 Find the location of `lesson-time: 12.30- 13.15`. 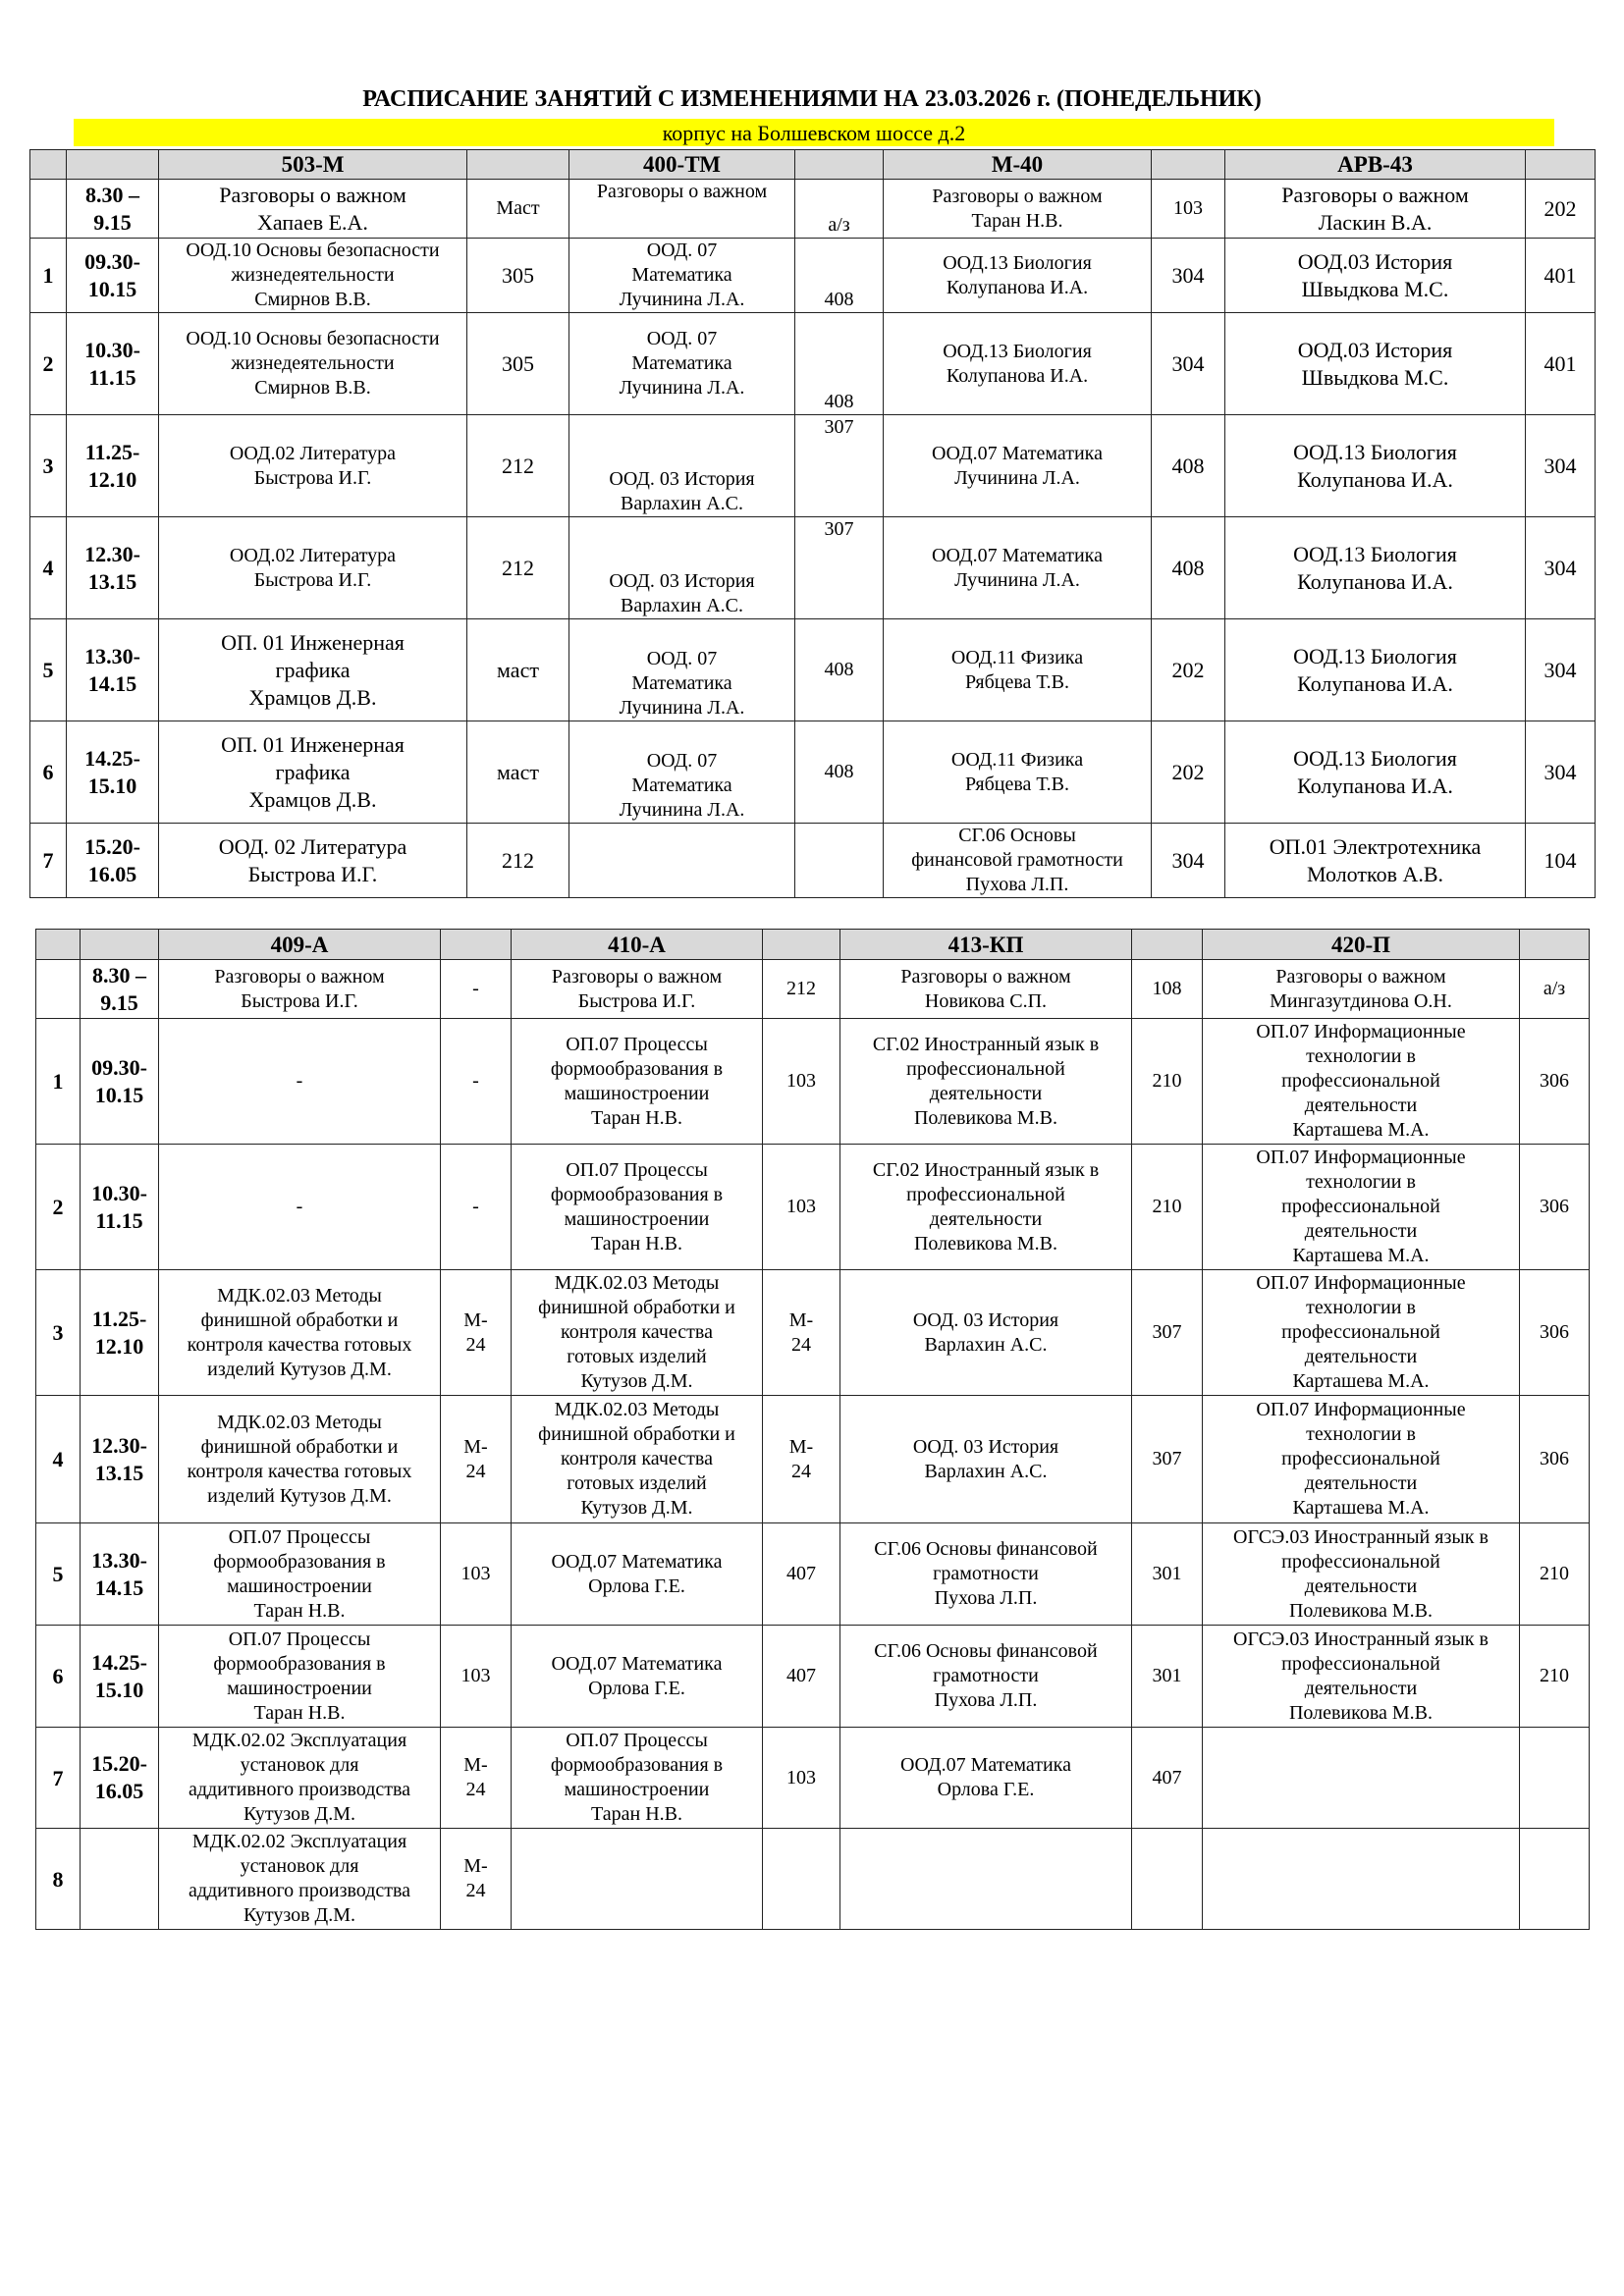

lesson-time: 12.30- 13.15 is located at coordinates (119, 1459).